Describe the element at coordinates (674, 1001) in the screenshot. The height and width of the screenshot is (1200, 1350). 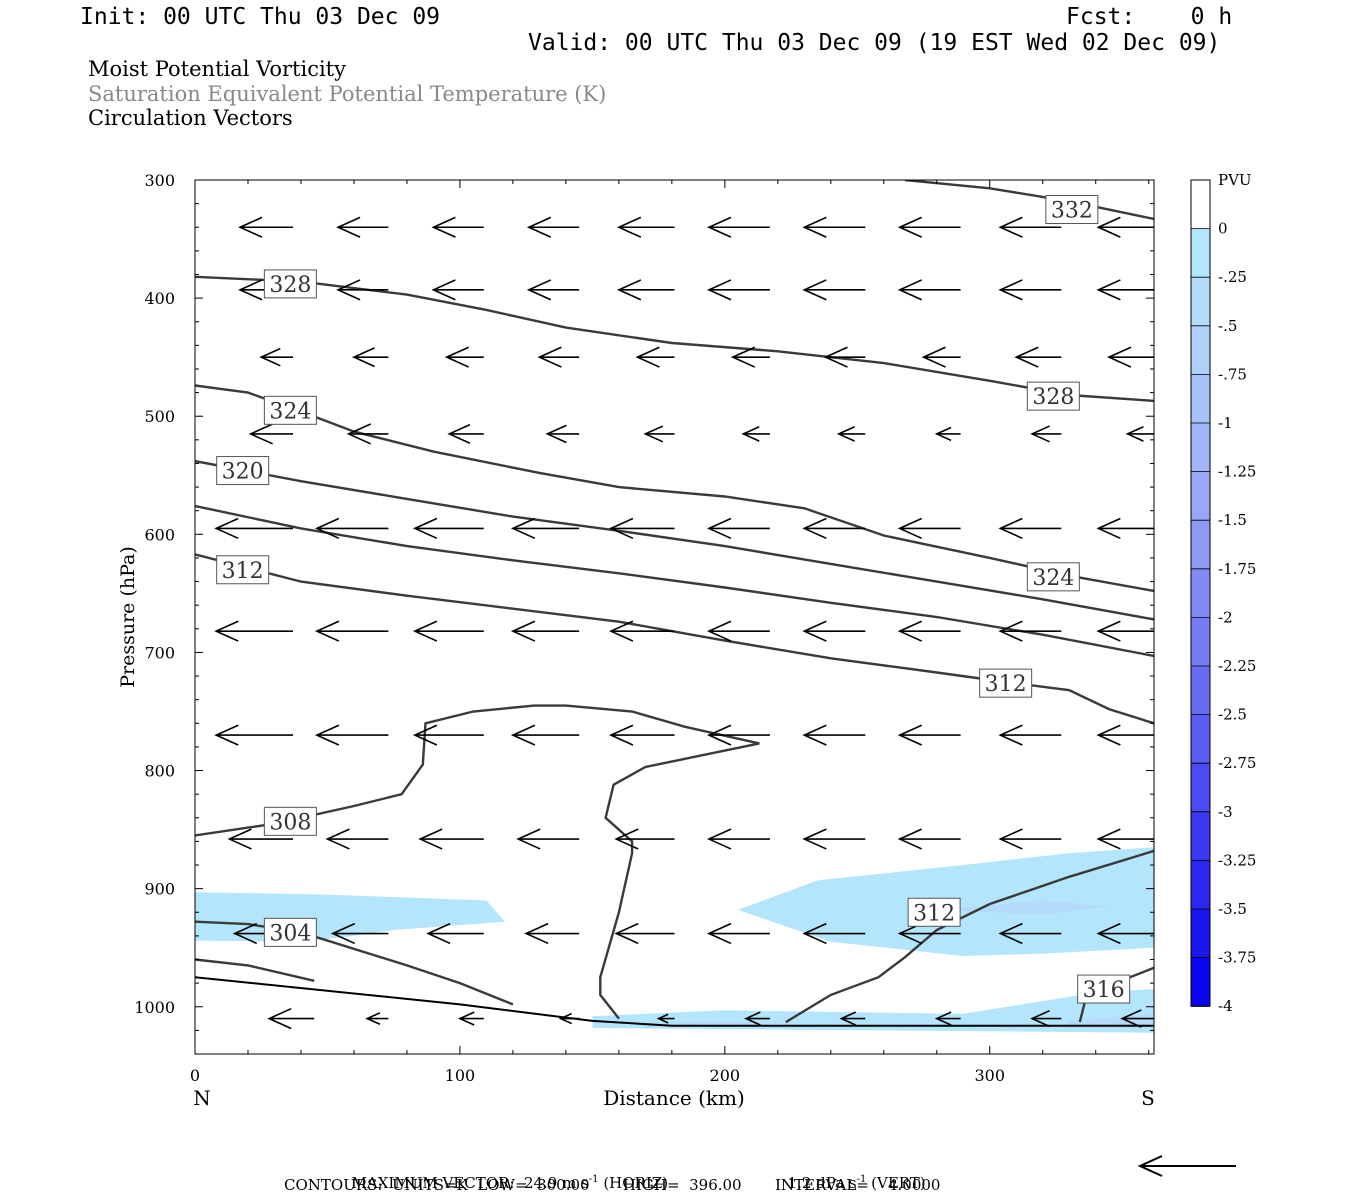
I see `terrain-surface` at that location.